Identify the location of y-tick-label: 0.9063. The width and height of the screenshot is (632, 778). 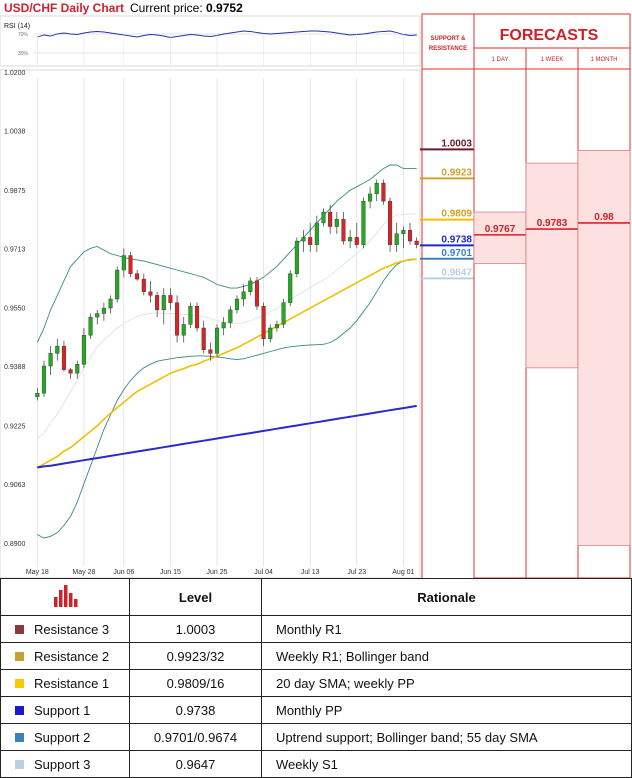
(15, 485).